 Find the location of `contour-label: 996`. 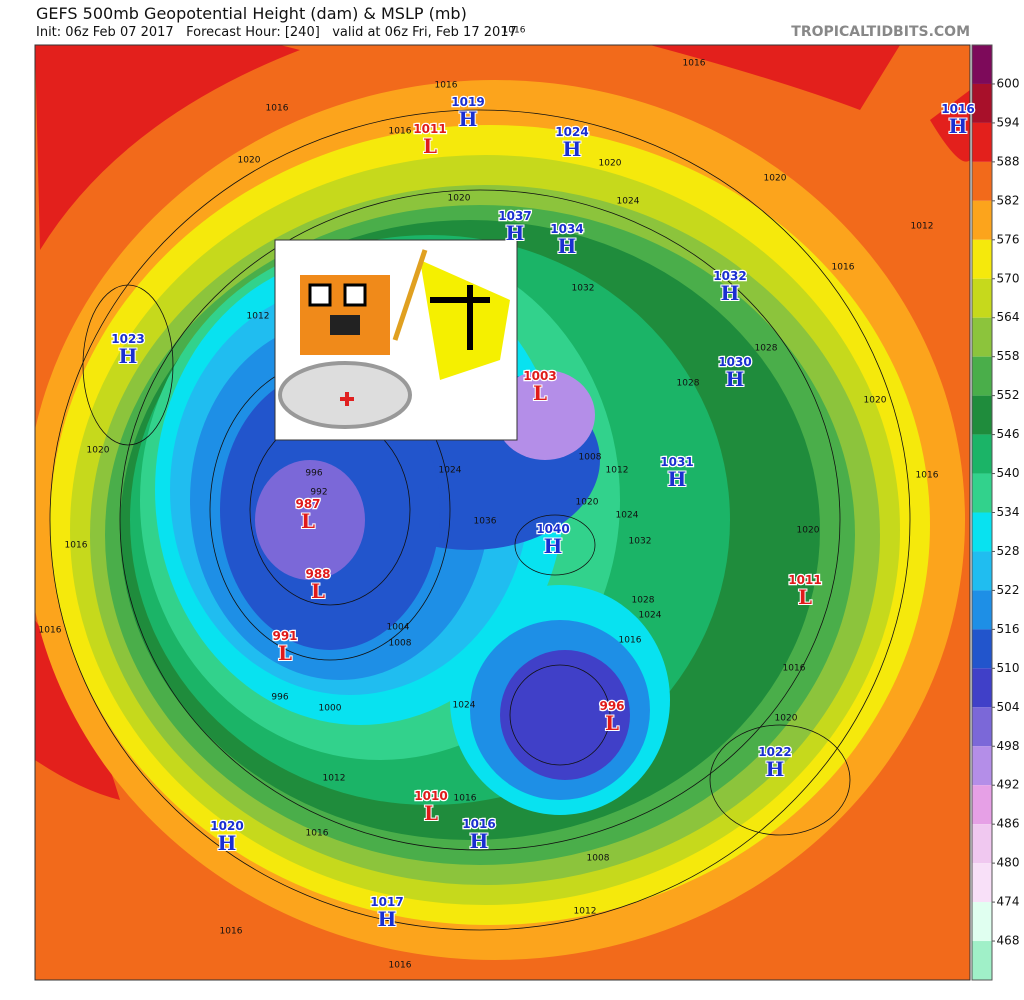

contour-label: 996 is located at coordinates (313, 474).